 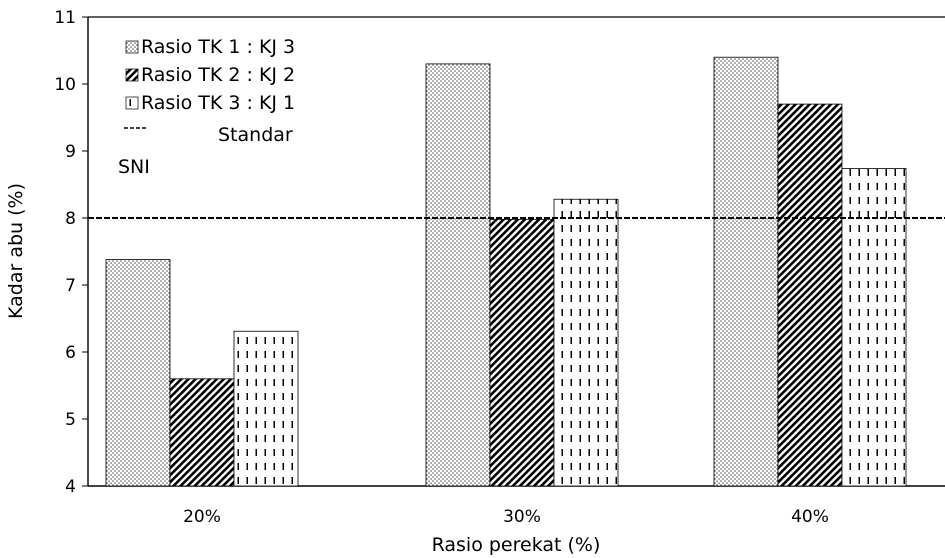 I want to click on y-axis-title: Kadar abu (%), so click(x=16, y=251).